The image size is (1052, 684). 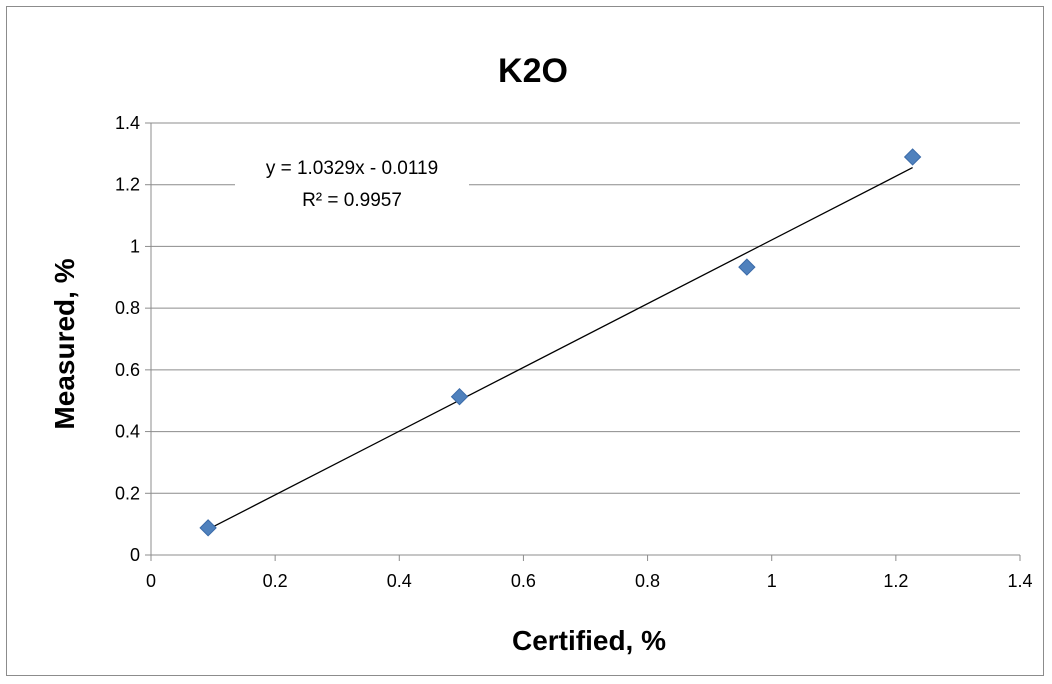 What do you see at coordinates (151, 581) in the screenshot?
I see `x-tick-label: 0` at bounding box center [151, 581].